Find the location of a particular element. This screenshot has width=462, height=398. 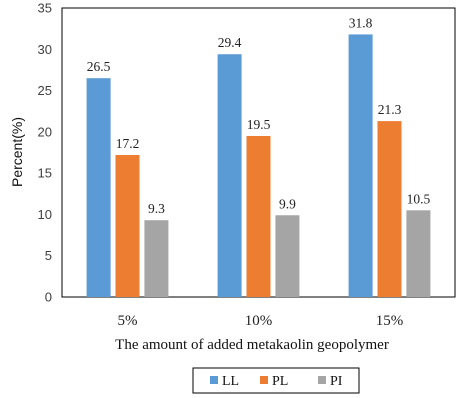

legend-swatch-pl is located at coordinates (264, 380).